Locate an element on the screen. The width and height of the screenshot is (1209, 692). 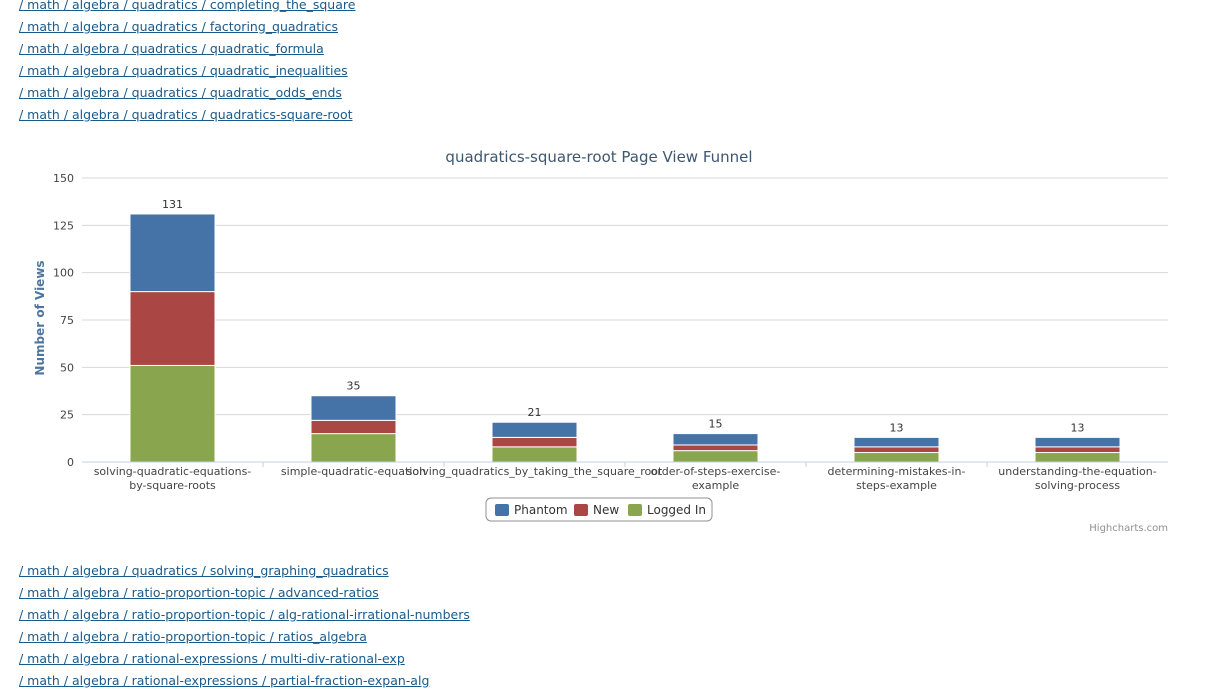
y-tick-label: 100 is located at coordinates (63, 273).